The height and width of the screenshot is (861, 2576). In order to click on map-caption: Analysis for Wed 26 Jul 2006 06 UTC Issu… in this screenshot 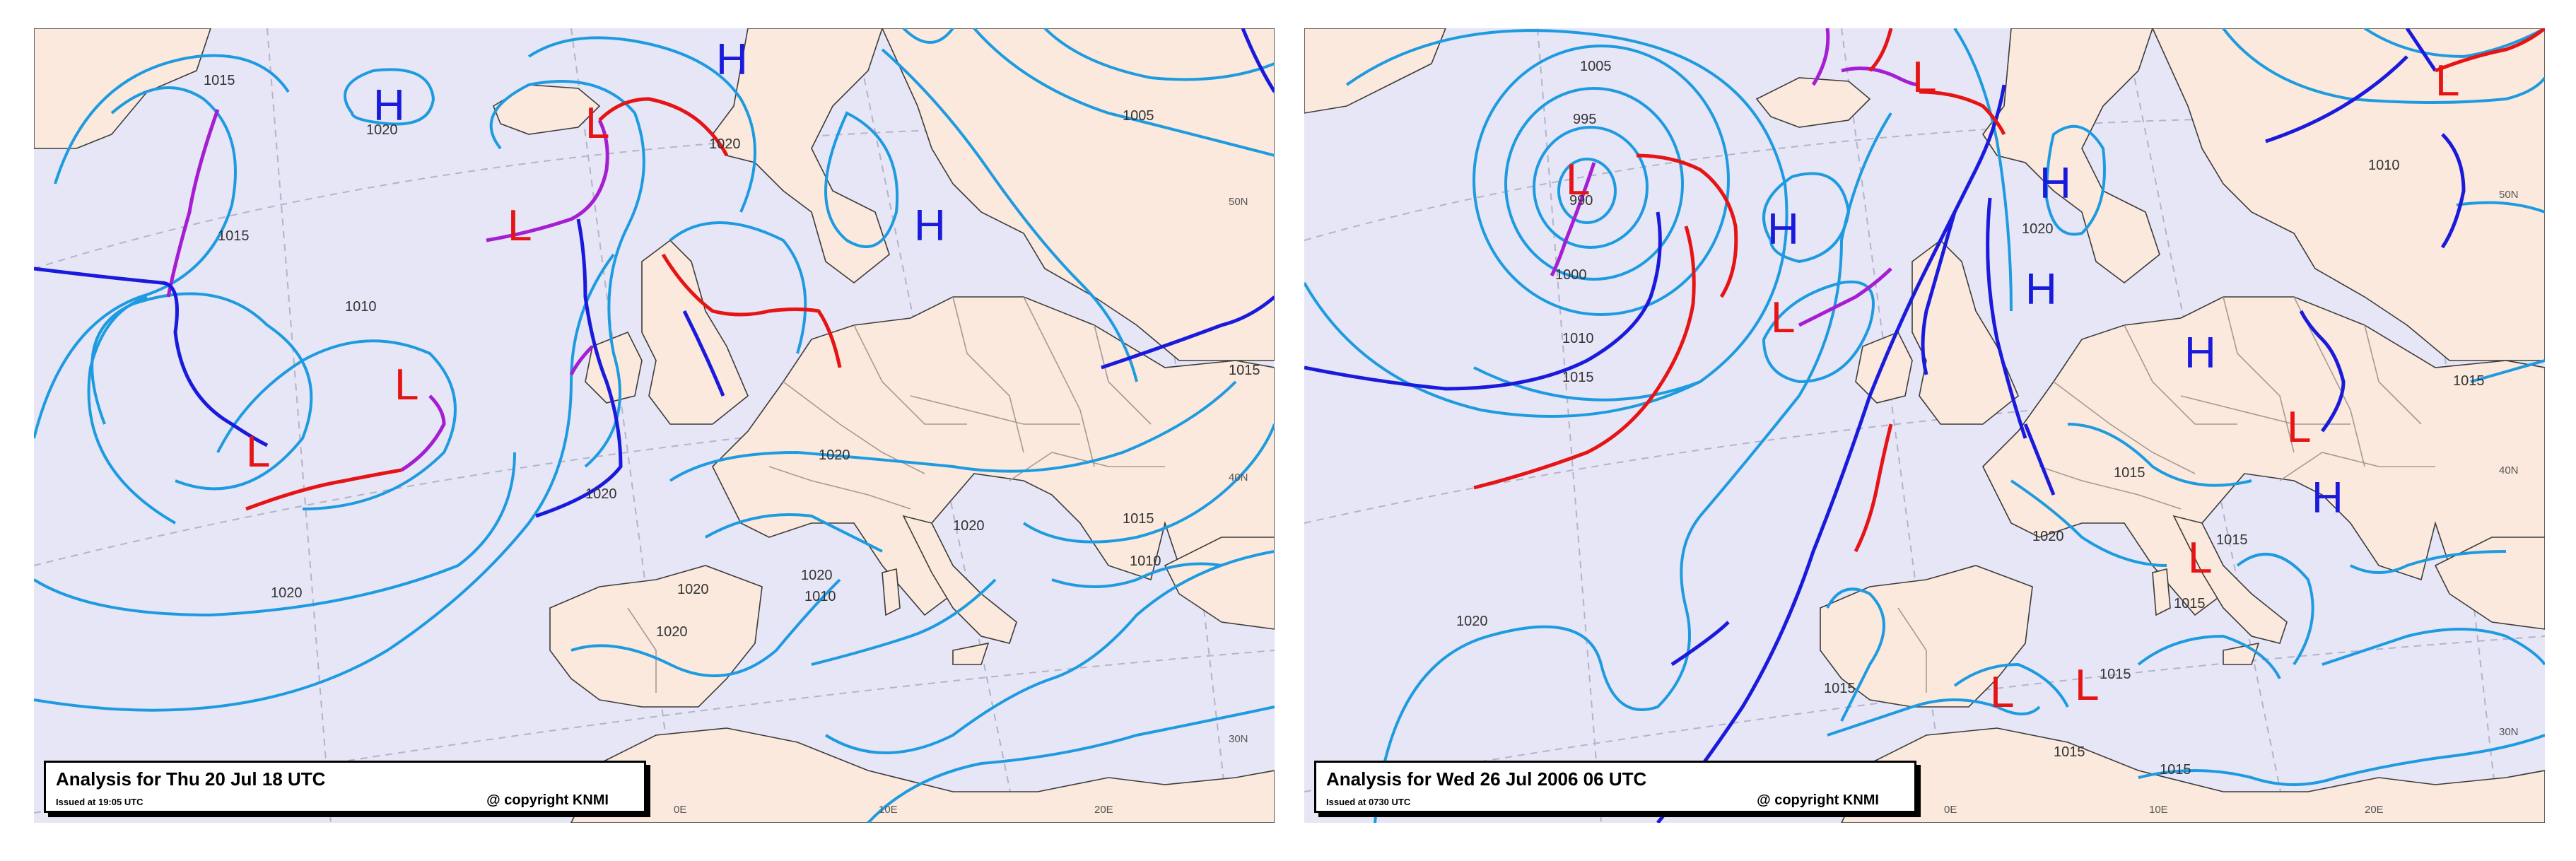, I will do `click(1615, 787)`.